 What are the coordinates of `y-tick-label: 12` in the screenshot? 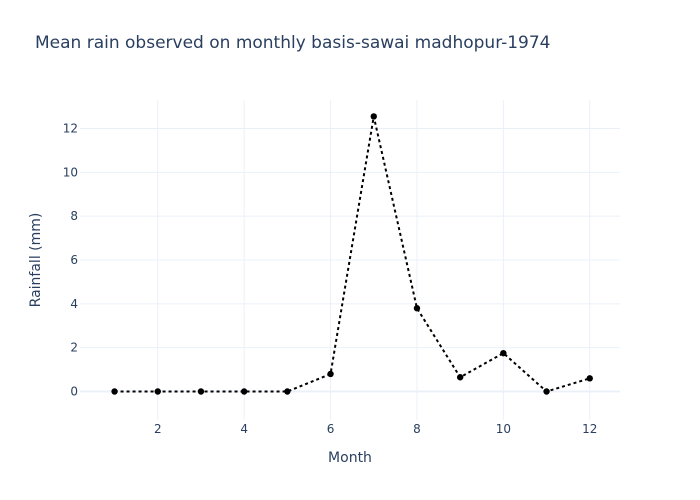 It's located at (70, 128).